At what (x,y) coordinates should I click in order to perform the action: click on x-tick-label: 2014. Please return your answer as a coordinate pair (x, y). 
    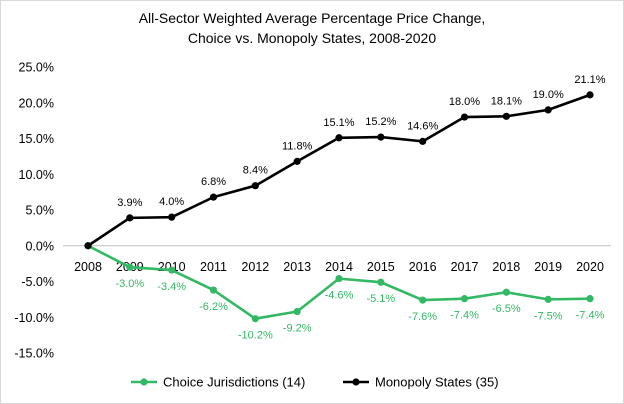
    Looking at the image, I should click on (339, 267).